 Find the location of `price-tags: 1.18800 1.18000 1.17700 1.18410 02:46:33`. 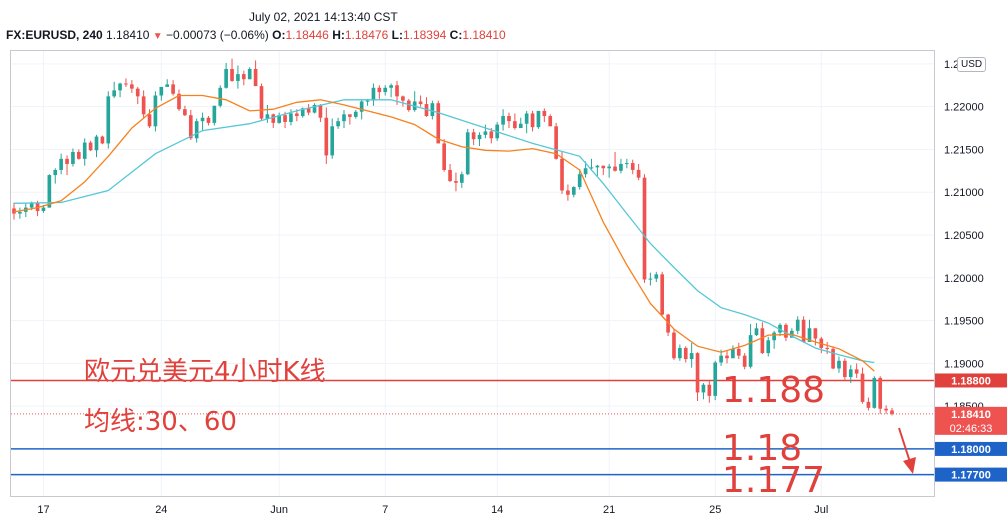

price-tags: 1.18800 1.18000 1.17700 1.18410 02:46:33 is located at coordinates (971, 427).